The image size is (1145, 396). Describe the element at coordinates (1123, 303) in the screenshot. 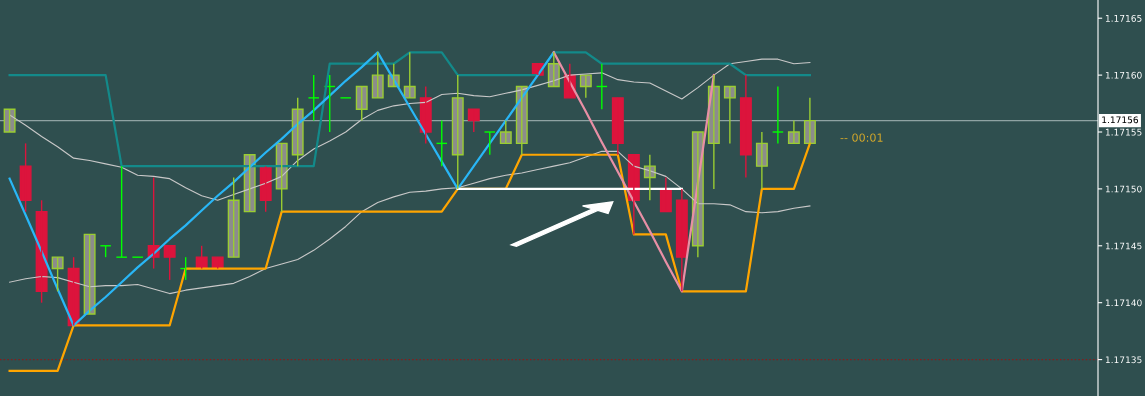

I see `y-tick-label: 1.17140` at that location.